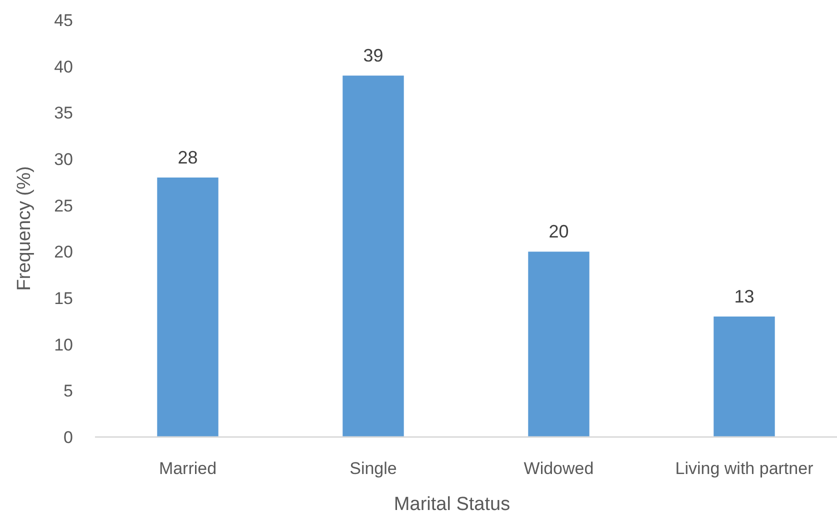 This screenshot has height=518, width=837. What do you see at coordinates (452, 504) in the screenshot?
I see `x-axis-title: Marital Status` at bounding box center [452, 504].